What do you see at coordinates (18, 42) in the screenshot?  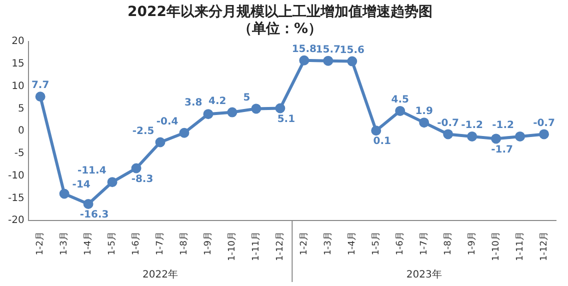 I see `y-tick-label: 20` at bounding box center [18, 42].